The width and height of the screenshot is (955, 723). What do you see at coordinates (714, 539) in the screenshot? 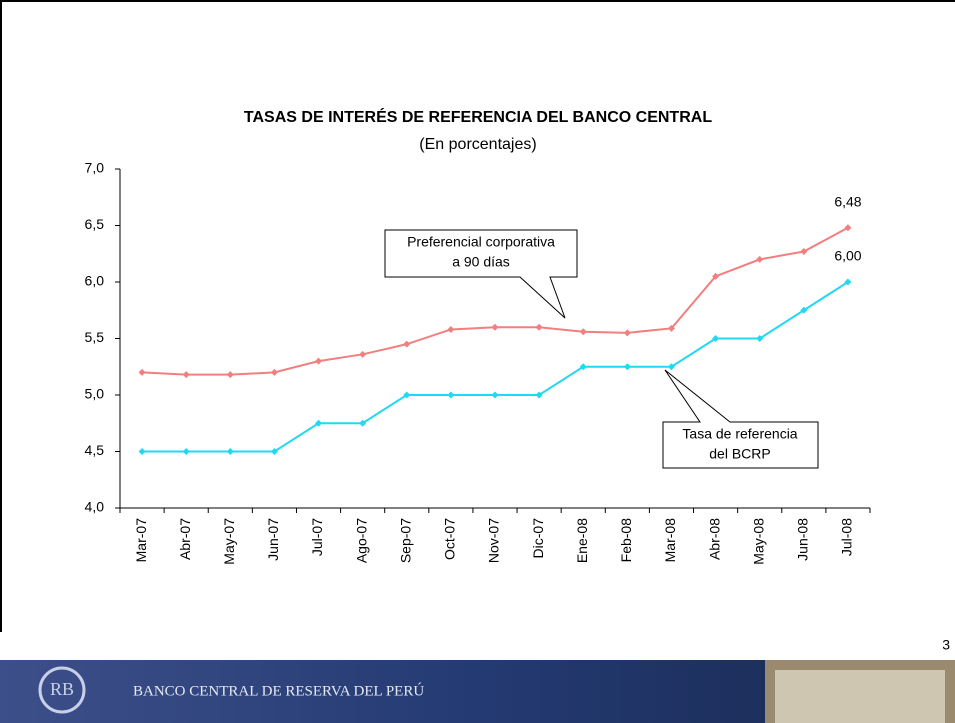
I see `x-tick-label: Abr-08` at bounding box center [714, 539].